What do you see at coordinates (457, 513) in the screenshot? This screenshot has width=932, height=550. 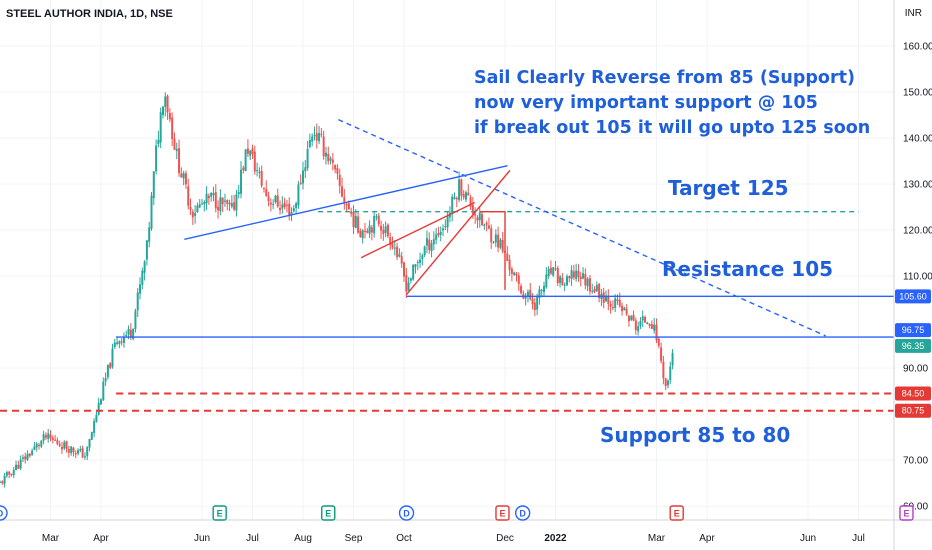 I see `event-markers: DEEDEDEE` at bounding box center [457, 513].